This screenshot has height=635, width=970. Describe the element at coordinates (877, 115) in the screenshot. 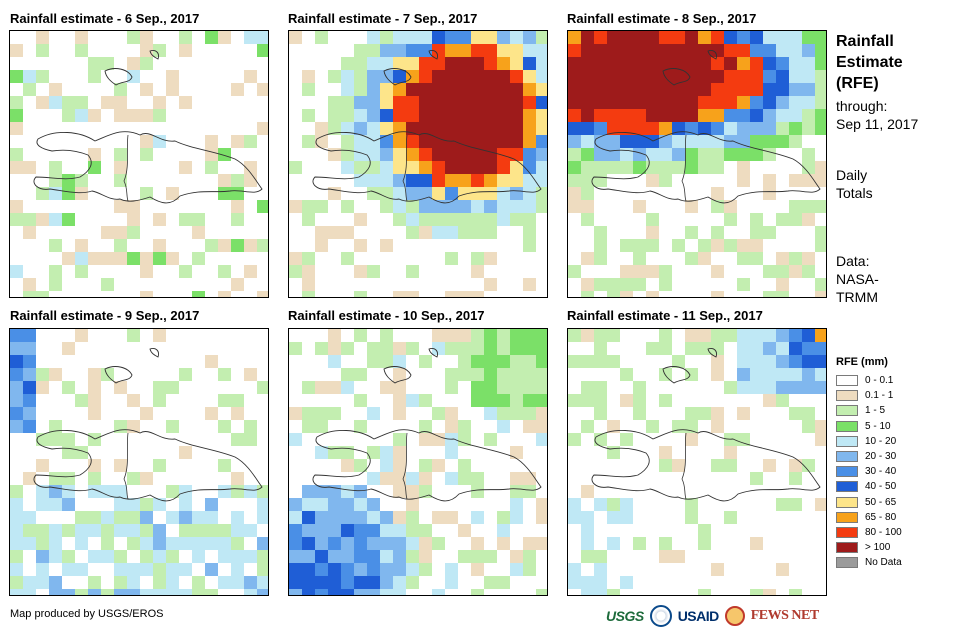

I see `through-date: through: Sep 11, 2017` at that location.